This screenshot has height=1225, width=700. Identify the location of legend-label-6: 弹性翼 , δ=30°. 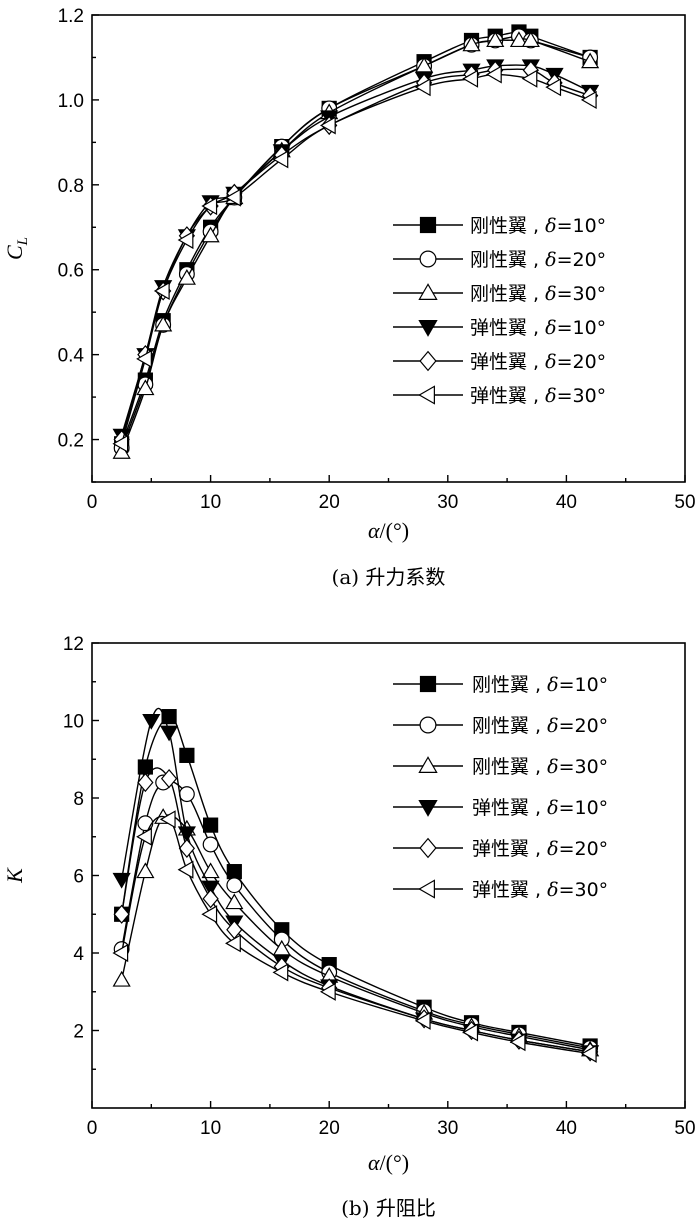
(538, 396).